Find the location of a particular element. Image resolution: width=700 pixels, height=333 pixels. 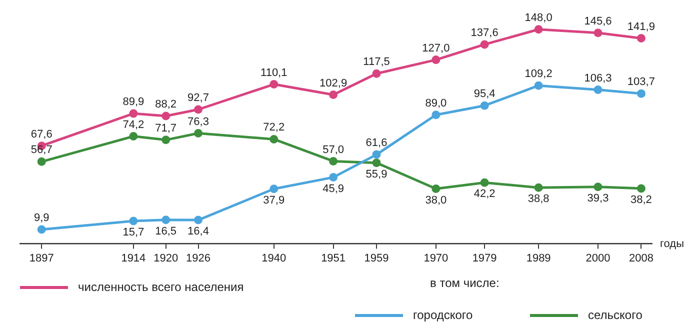

data-label: 76,3 is located at coordinates (198, 122).